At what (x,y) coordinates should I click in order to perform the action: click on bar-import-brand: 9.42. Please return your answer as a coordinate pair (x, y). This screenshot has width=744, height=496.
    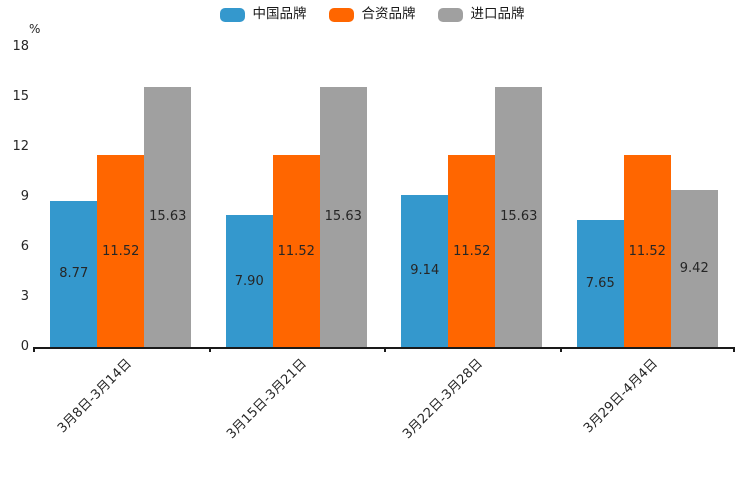
    Looking at the image, I should click on (694, 268).